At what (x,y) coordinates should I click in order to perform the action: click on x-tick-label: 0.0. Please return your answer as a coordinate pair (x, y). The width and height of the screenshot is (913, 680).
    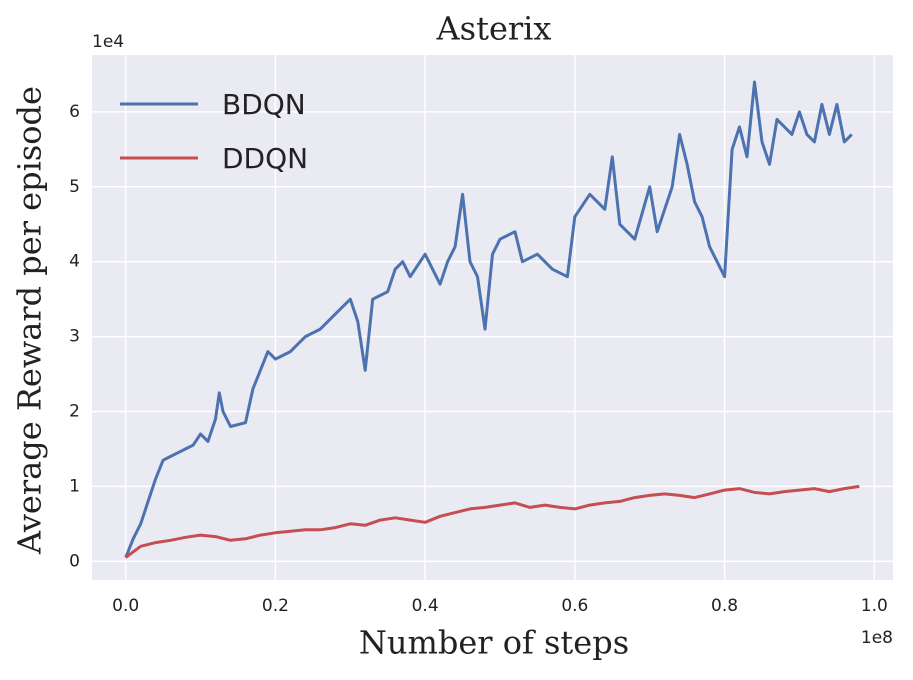
    Looking at the image, I should click on (125, 606).